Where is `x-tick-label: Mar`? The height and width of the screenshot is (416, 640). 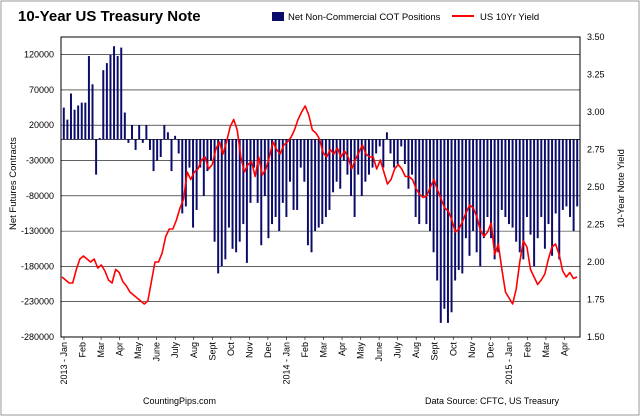 x-tick-label: Mar is located at coordinates (101, 350).